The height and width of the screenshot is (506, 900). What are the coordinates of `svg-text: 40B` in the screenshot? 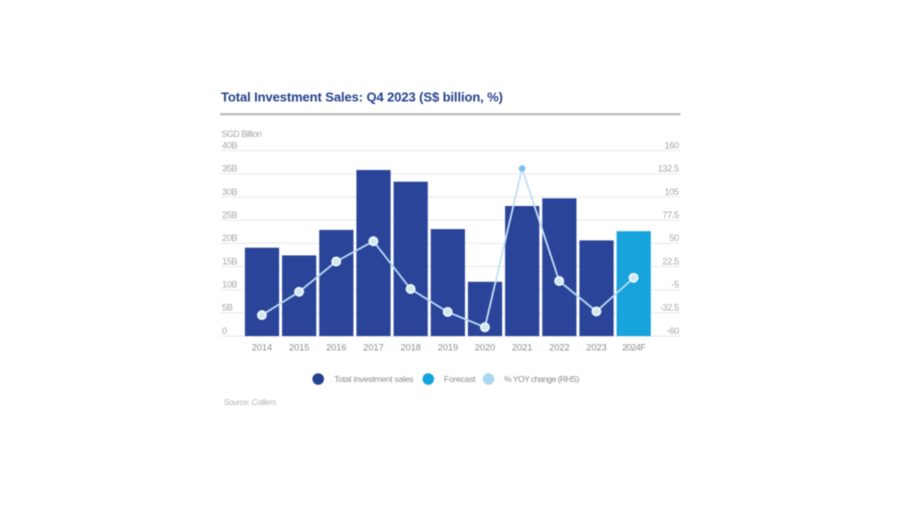 It's located at (229, 145).